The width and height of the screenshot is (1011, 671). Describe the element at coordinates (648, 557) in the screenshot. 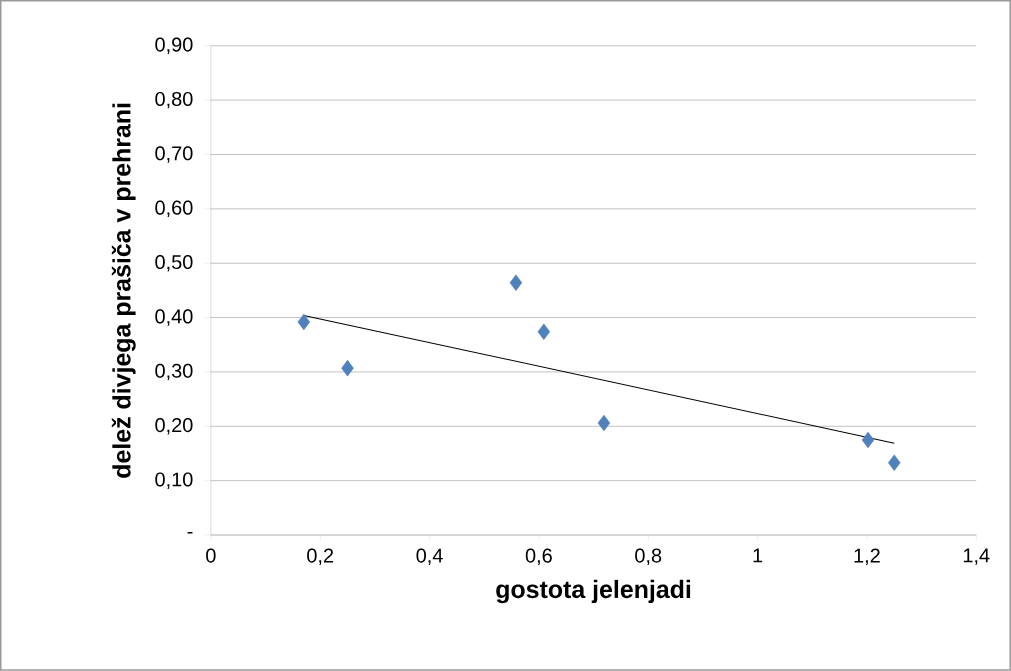

I see `x-tick-label: 0,8` at that location.